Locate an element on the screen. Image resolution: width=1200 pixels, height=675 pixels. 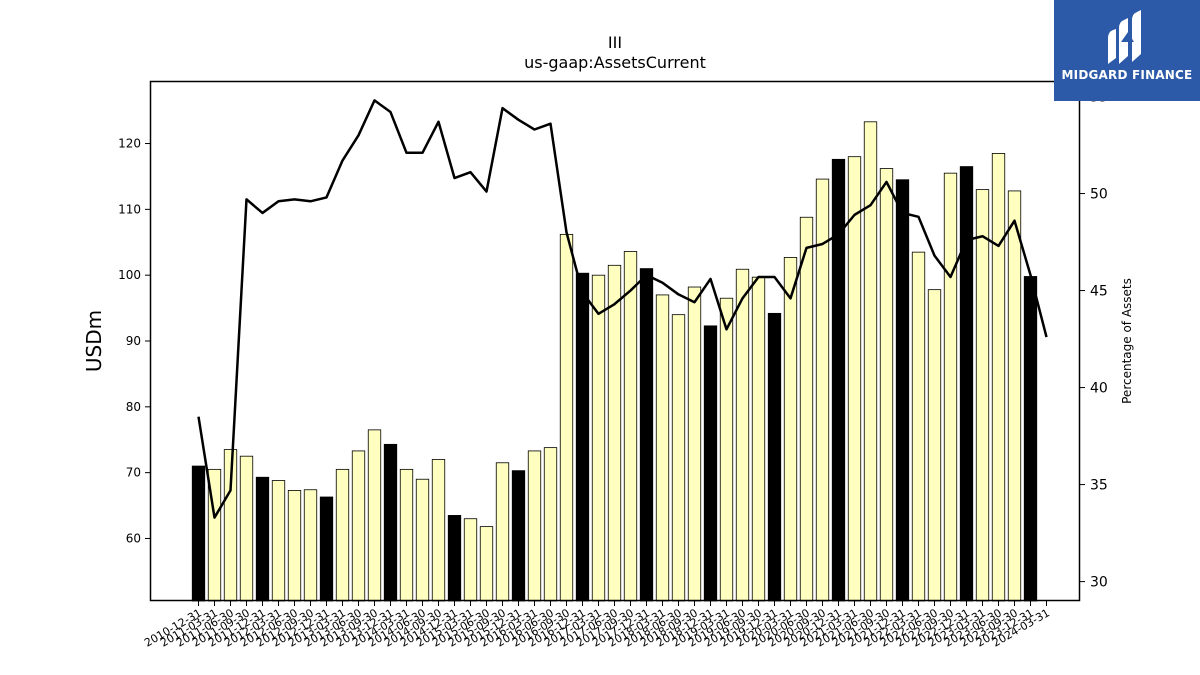
y2-tick-label: 40 is located at coordinates (1099, 389).